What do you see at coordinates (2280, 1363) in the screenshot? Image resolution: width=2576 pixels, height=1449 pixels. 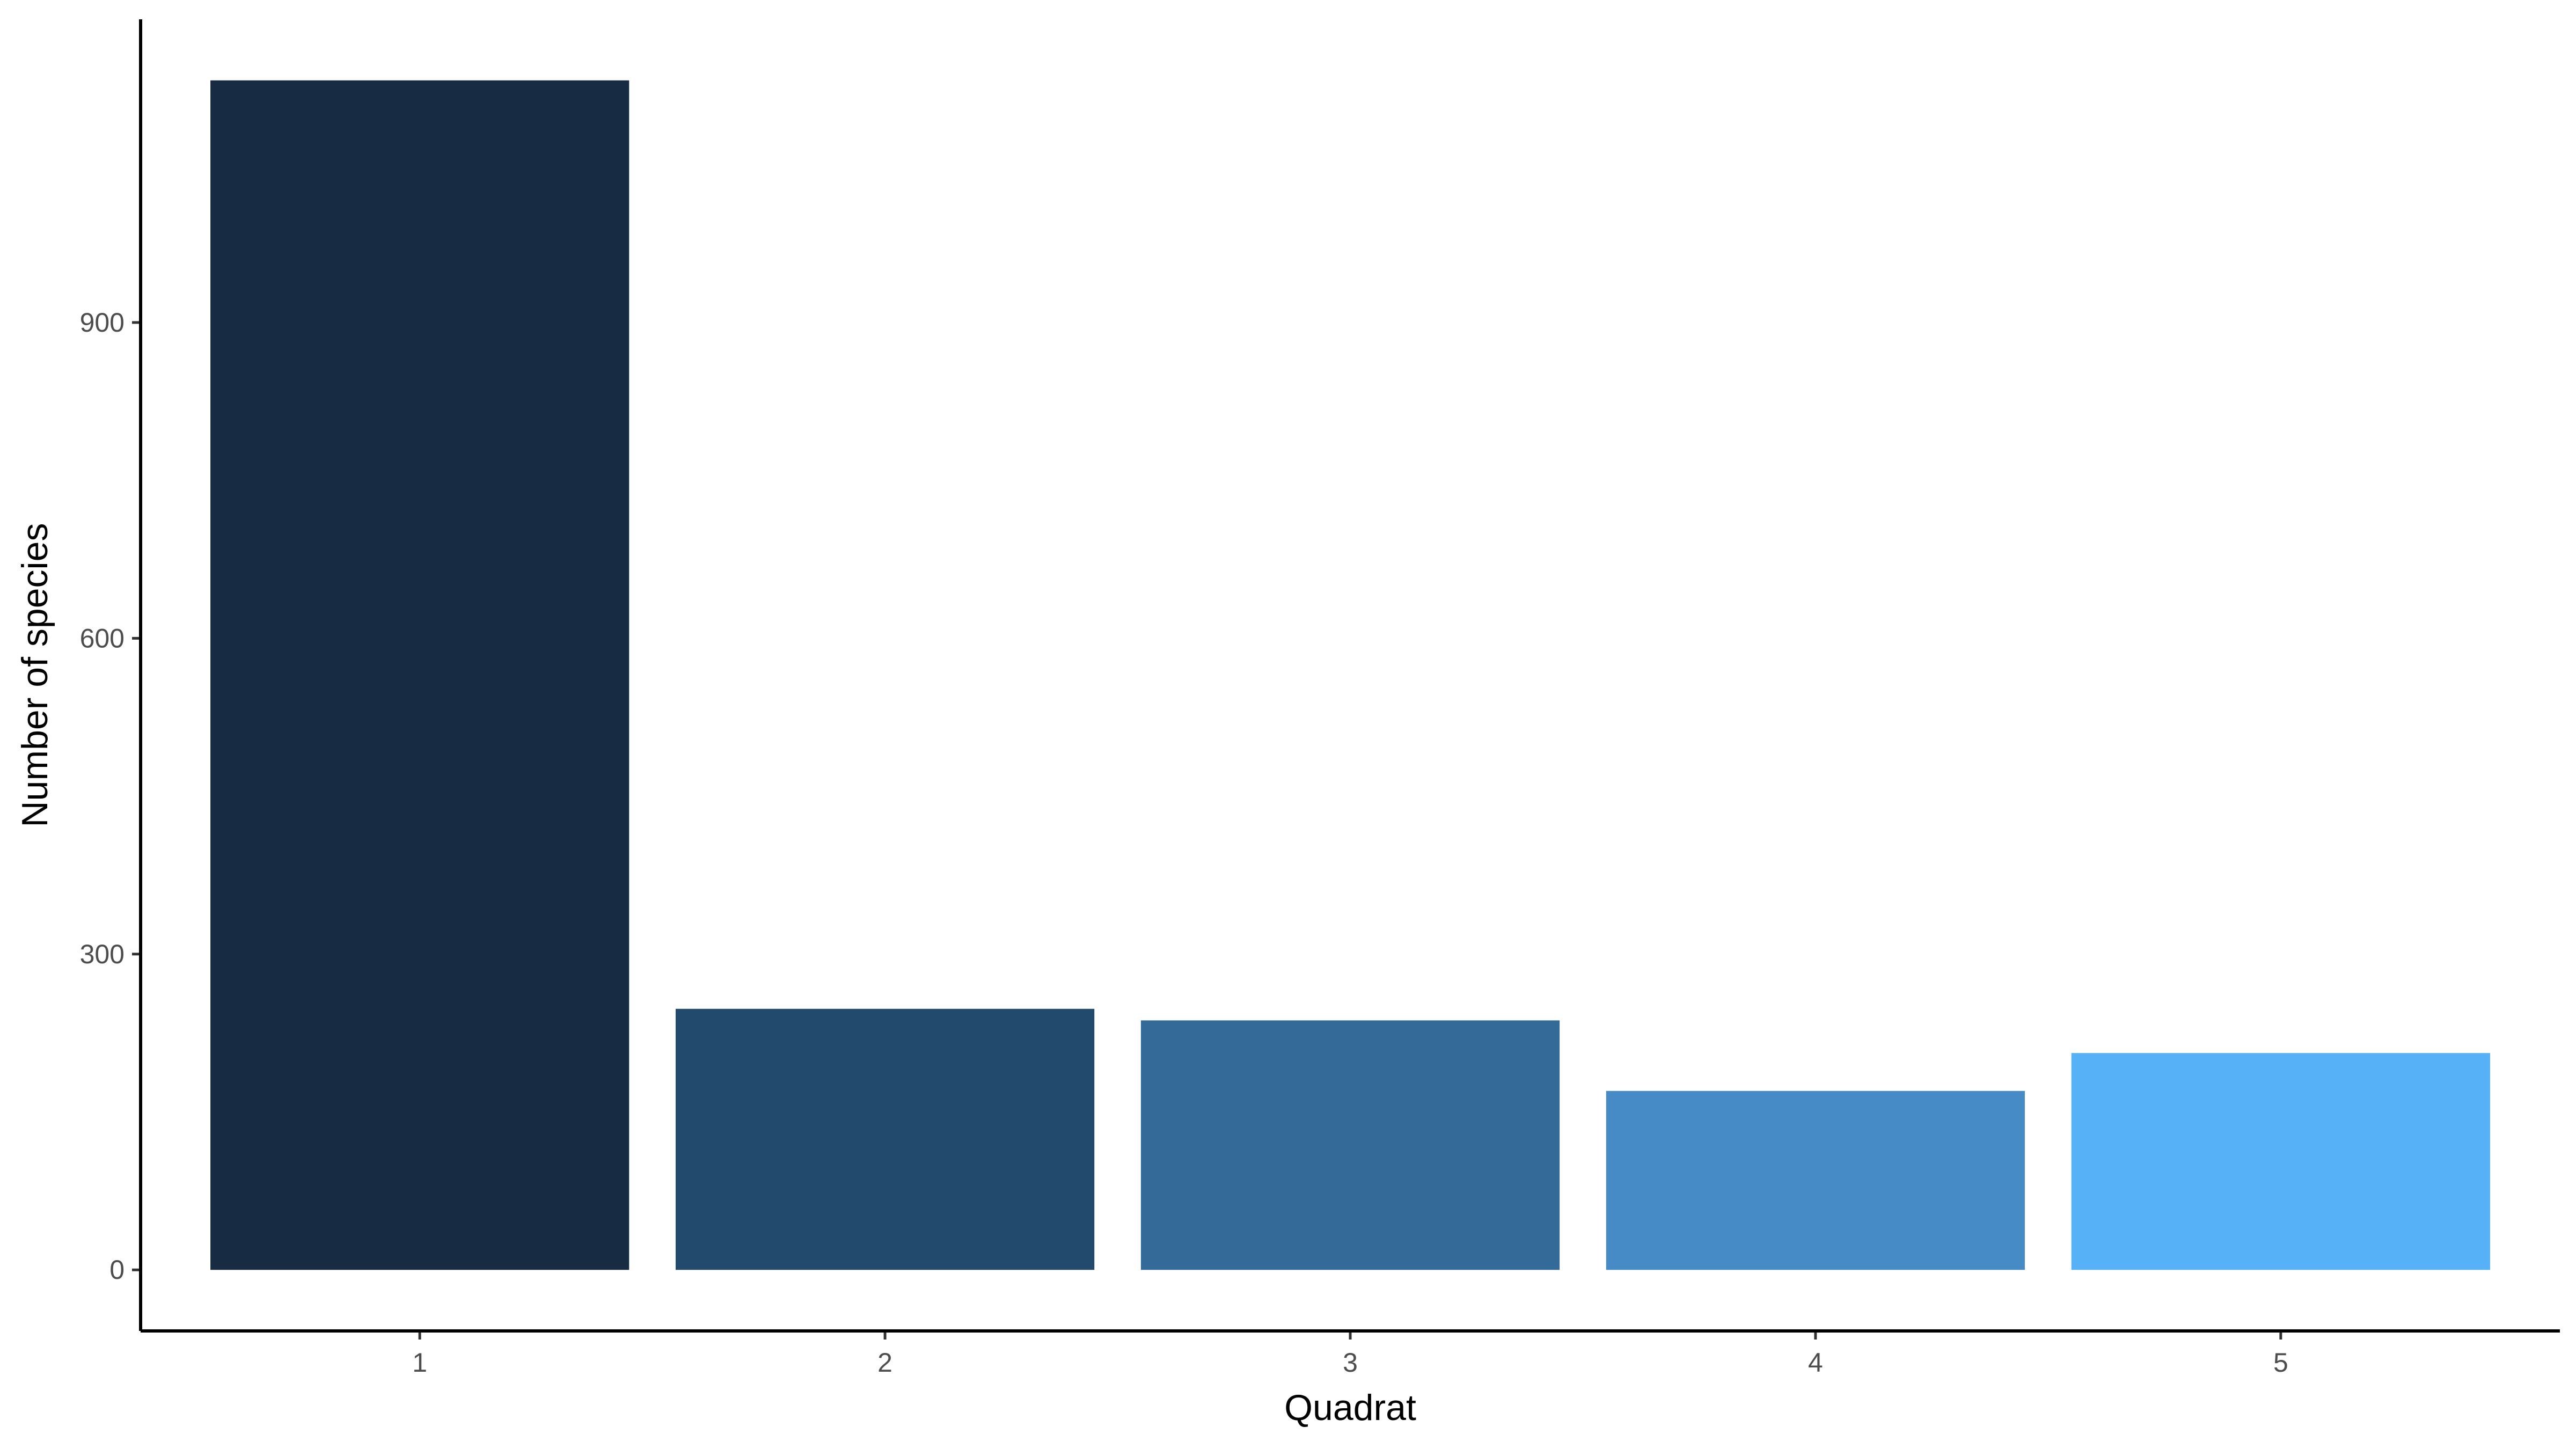 I see `x-tick-label: 5` at bounding box center [2280, 1363].